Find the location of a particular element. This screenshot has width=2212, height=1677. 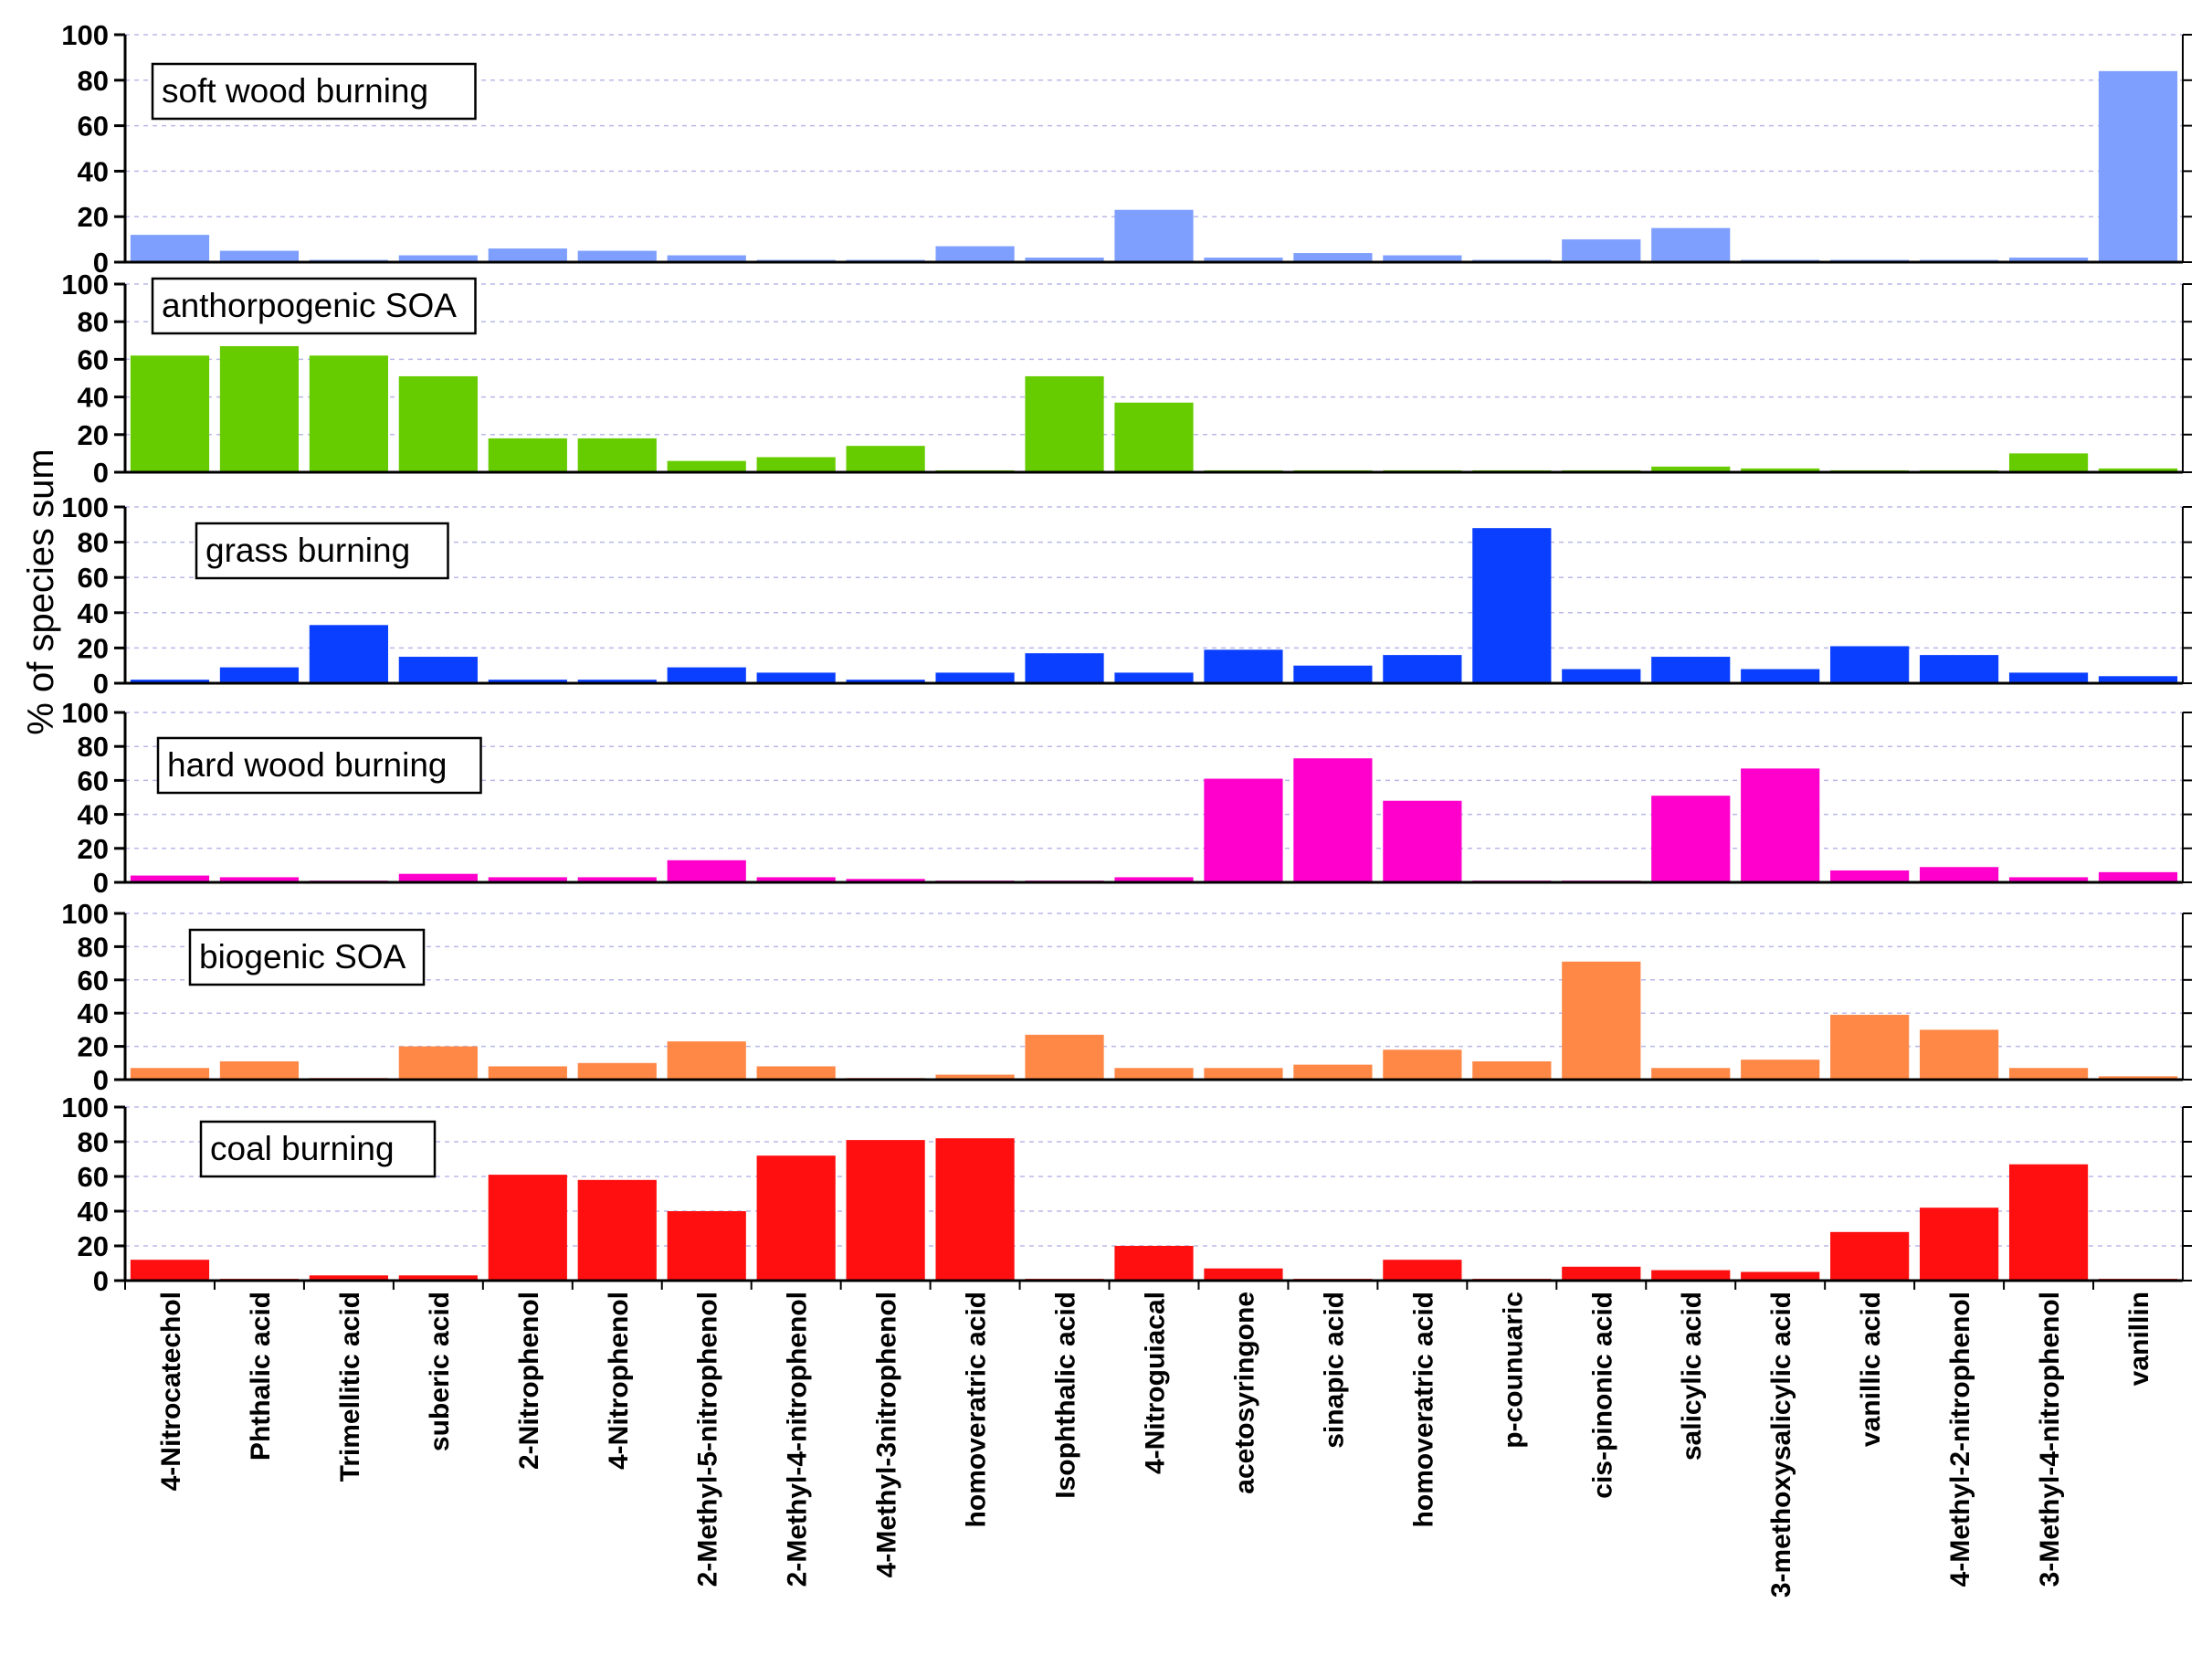

panel-label-biogenic-soa: biogenic SOA is located at coordinates (302, 957).